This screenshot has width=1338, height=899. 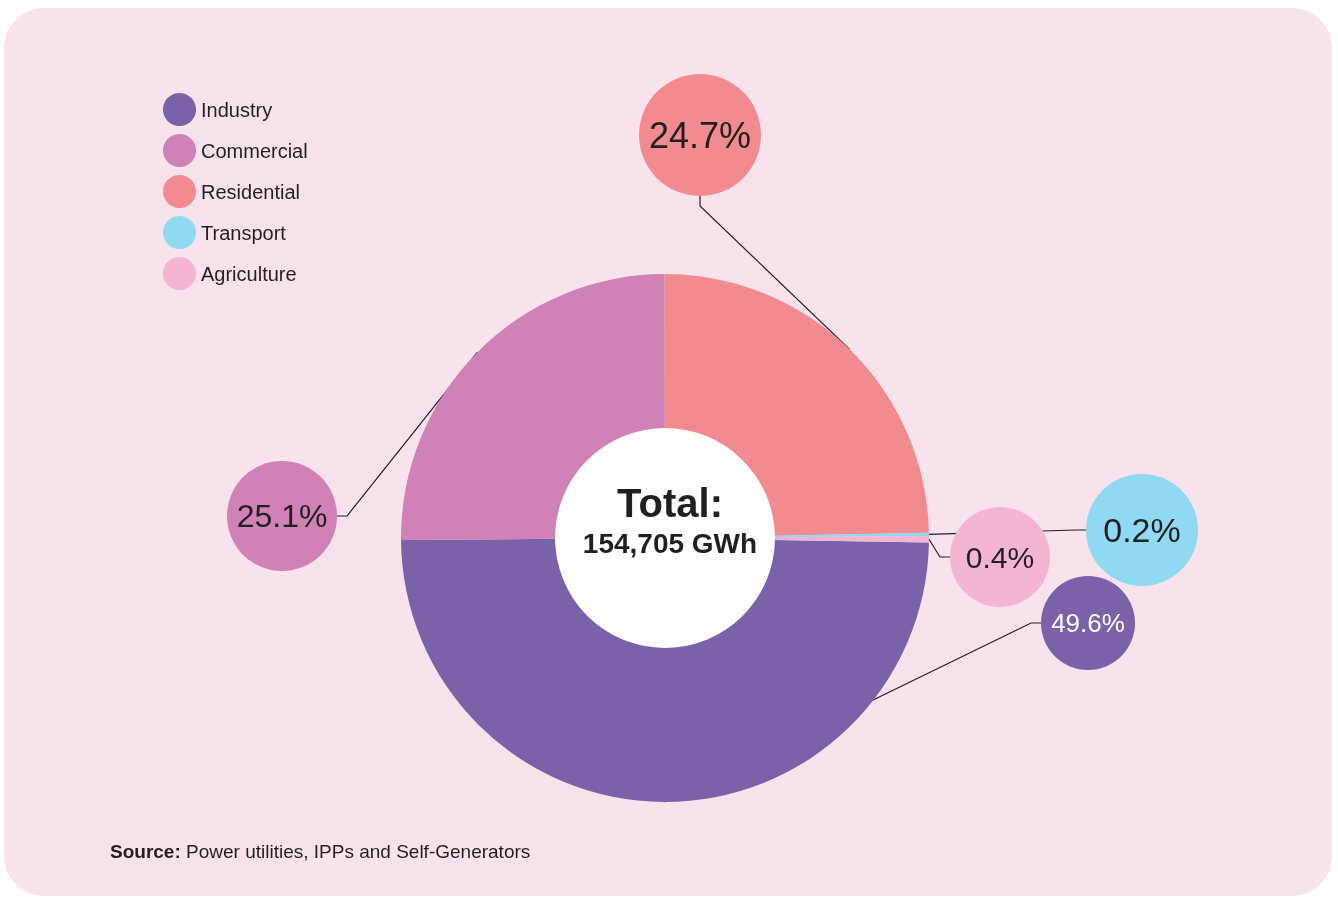 What do you see at coordinates (670, 503) in the screenshot?
I see `text: Total:` at bounding box center [670, 503].